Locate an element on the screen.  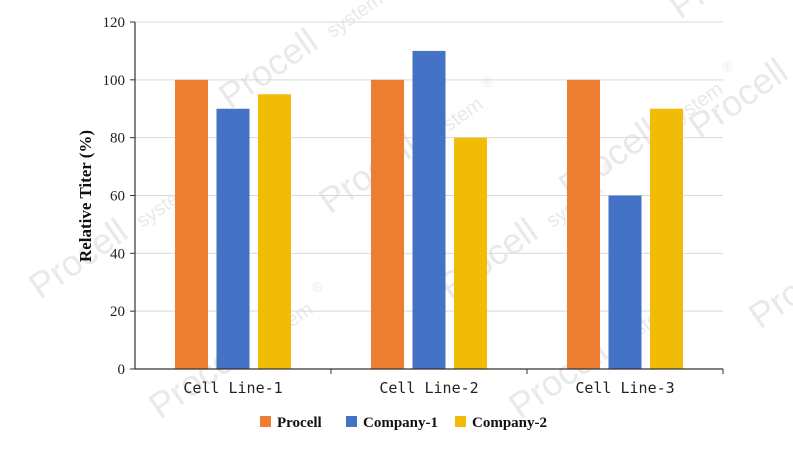
x-tick-label: Cell Line-3 is located at coordinates (624, 388).